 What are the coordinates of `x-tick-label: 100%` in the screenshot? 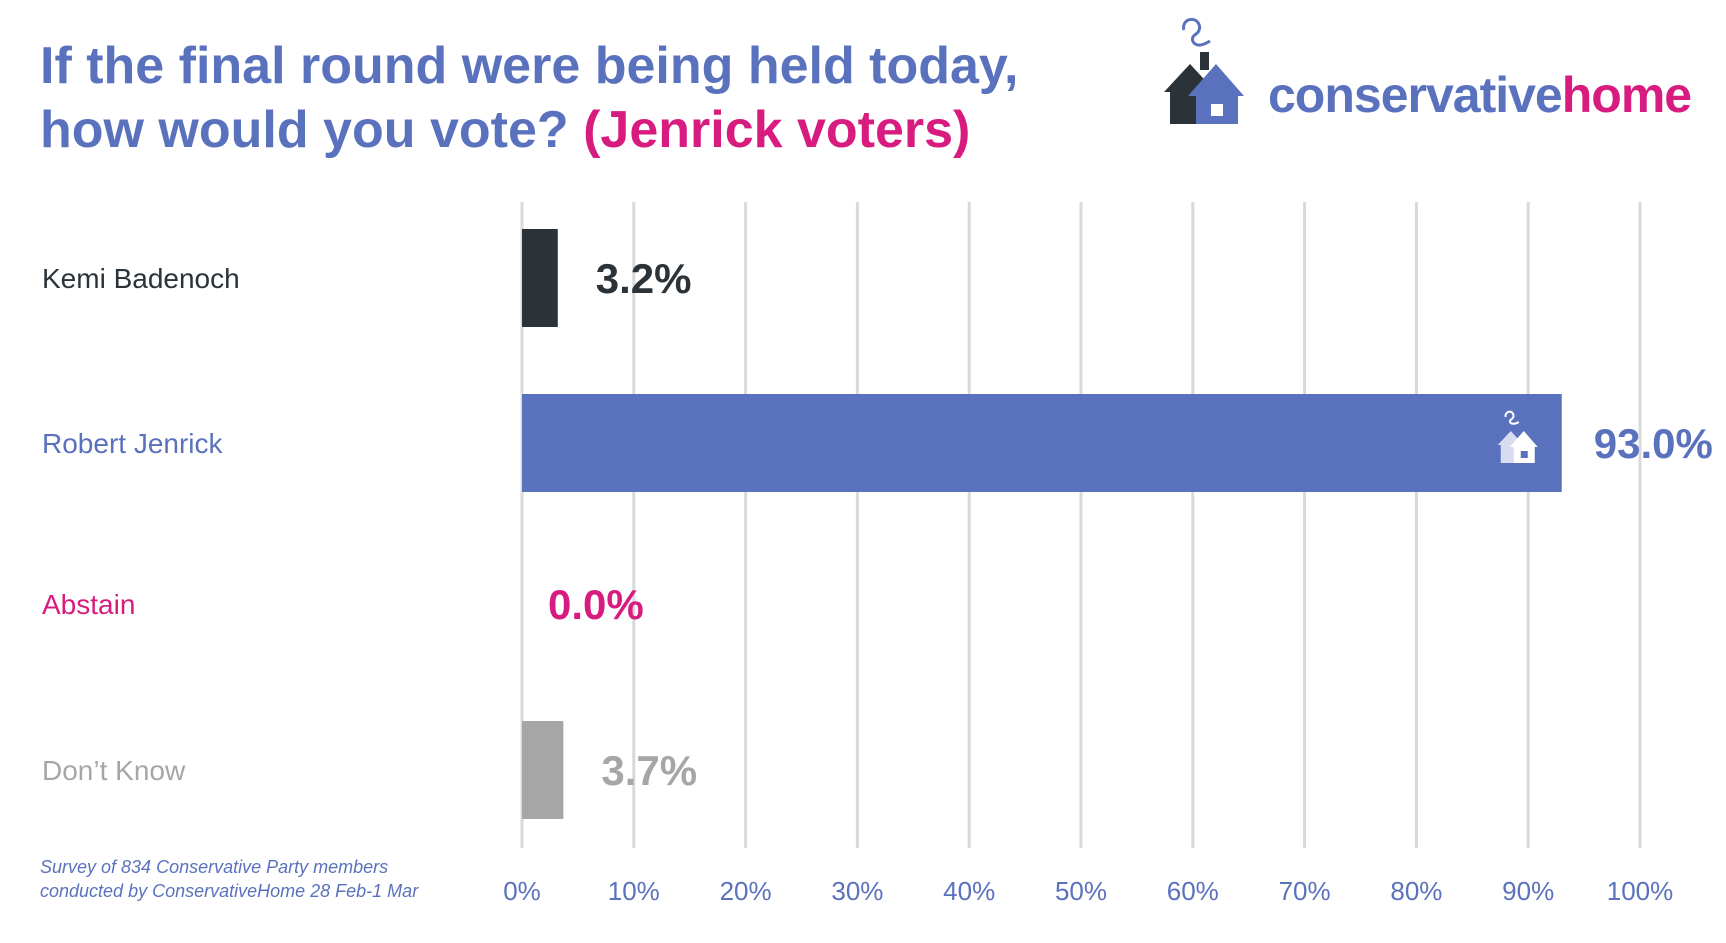 It's located at (1640, 891).